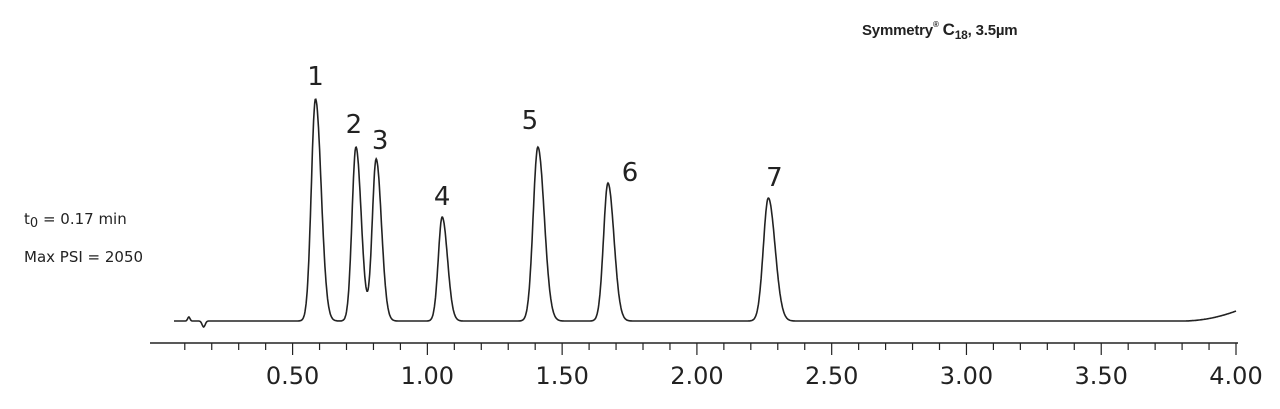 The height and width of the screenshot is (409, 1280). Describe the element at coordinates (292, 376) in the screenshot. I see `x-tick-label: 0.50` at that location.